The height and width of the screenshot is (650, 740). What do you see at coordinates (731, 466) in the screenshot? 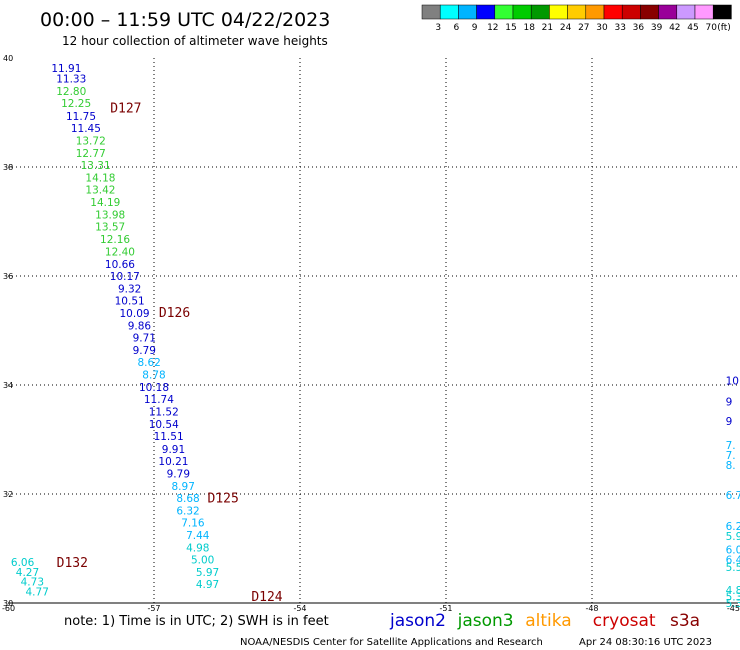
I see `swh-point-edge: 8.` at bounding box center [731, 466].